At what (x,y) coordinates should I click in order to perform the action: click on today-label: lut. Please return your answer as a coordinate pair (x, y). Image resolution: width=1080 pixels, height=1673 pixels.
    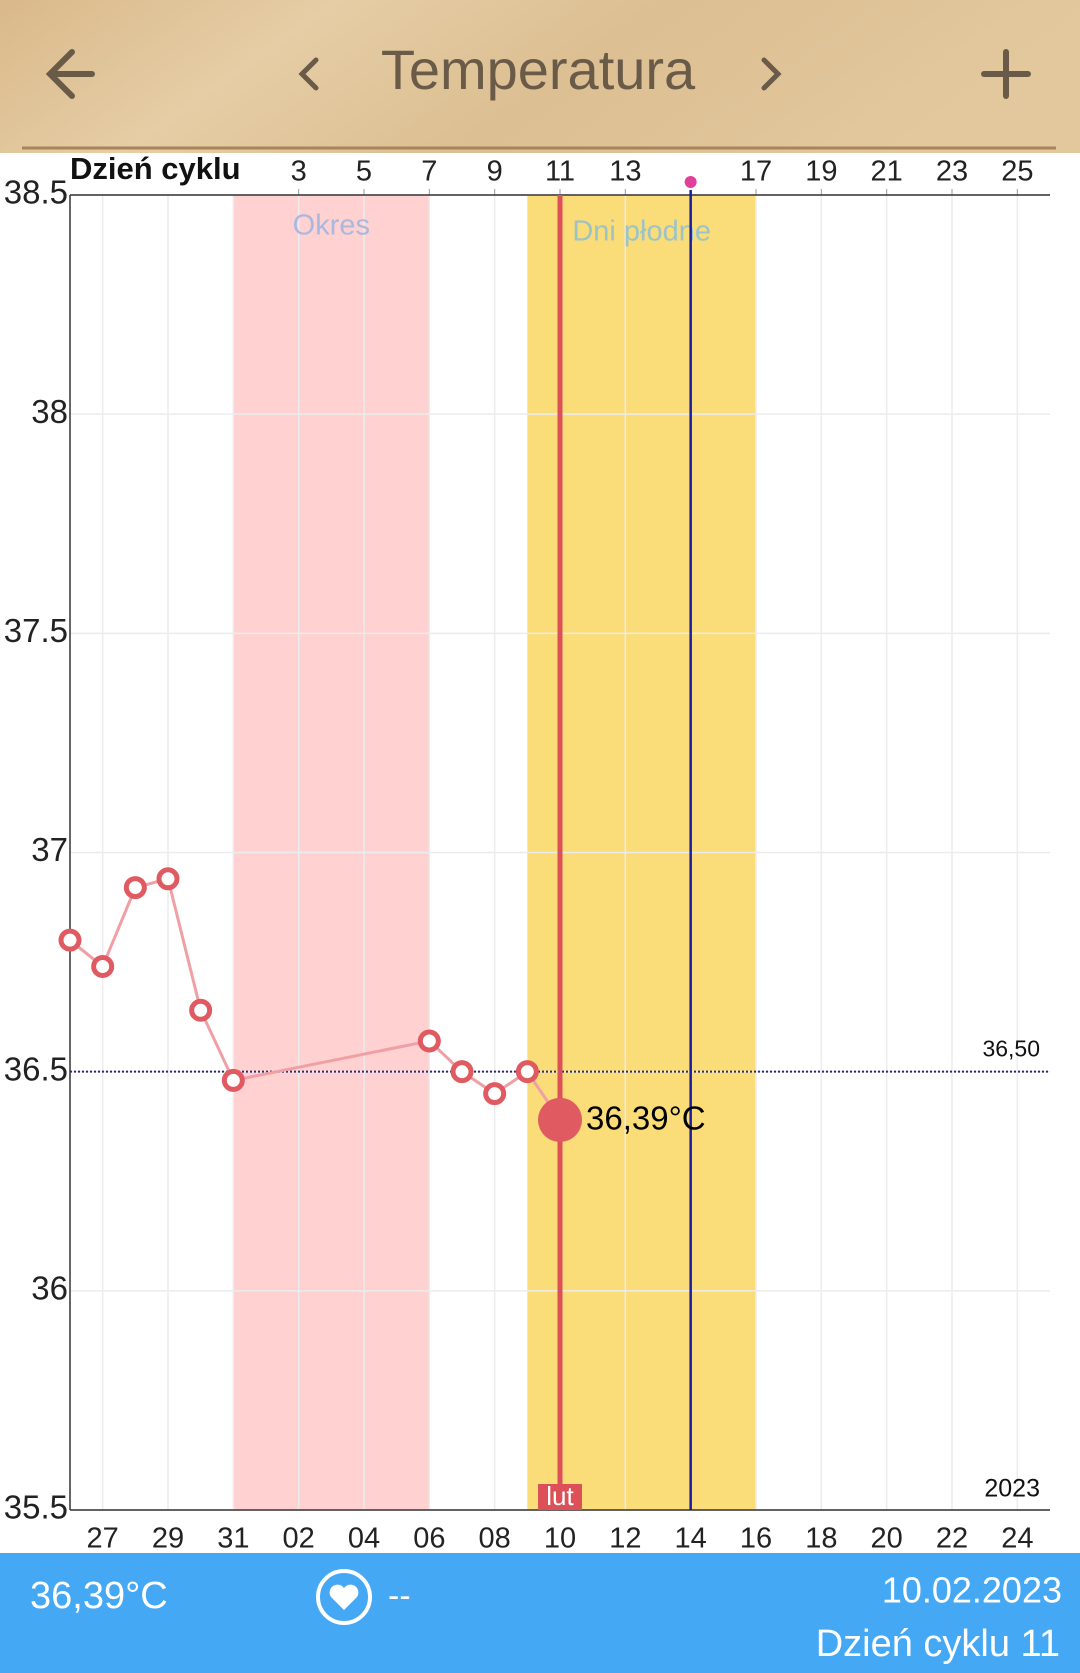
    Looking at the image, I should click on (560, 1496).